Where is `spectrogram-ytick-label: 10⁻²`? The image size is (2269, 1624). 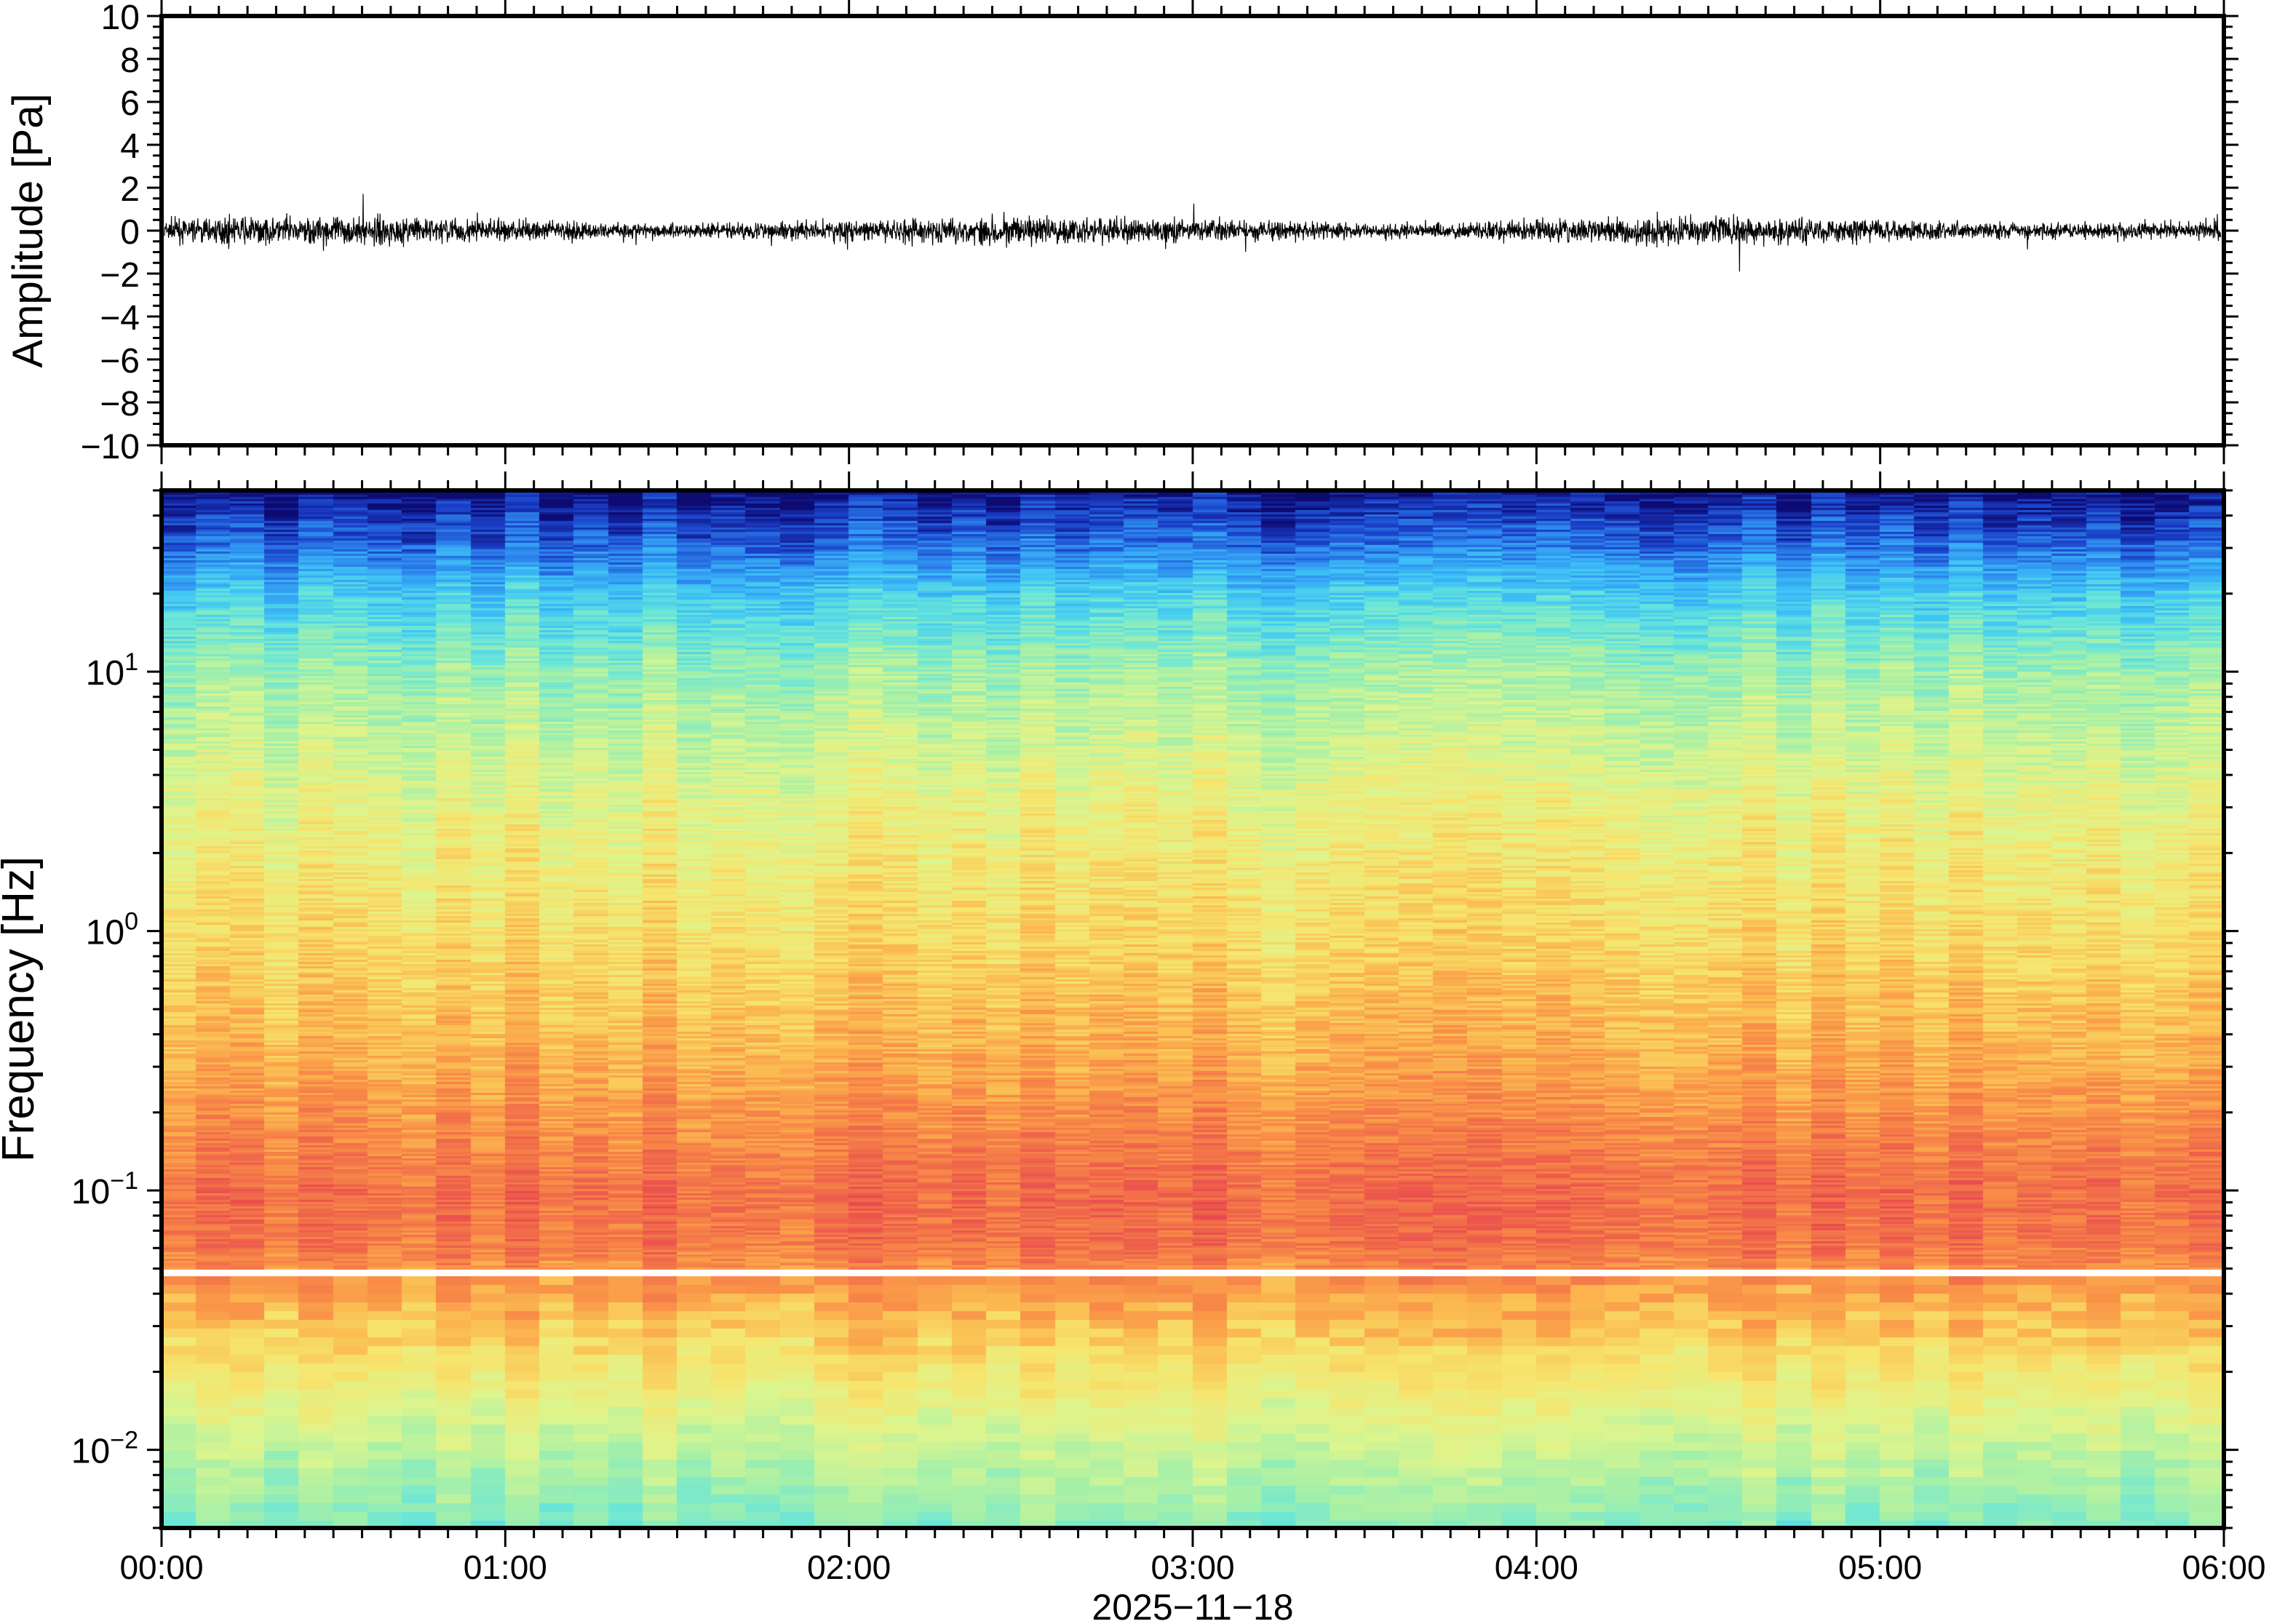
spectrogram-ytick-label: 10⁻² is located at coordinates (104, 1449).